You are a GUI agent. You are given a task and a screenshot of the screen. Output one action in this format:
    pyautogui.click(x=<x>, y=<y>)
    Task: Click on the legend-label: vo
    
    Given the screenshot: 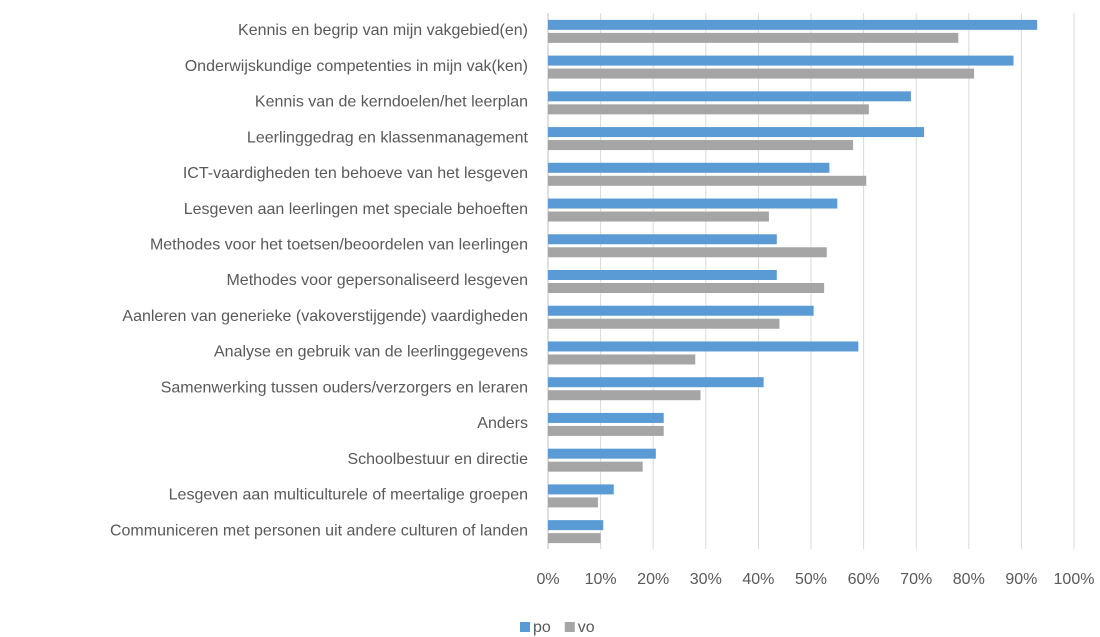 What is the action you would take?
    pyautogui.click(x=586, y=627)
    